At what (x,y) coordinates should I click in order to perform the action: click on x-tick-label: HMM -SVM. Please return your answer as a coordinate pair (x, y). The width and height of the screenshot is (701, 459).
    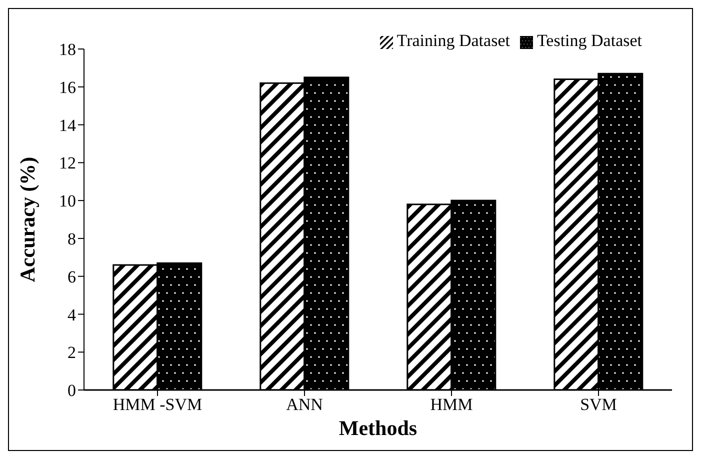
    Looking at the image, I should click on (157, 404).